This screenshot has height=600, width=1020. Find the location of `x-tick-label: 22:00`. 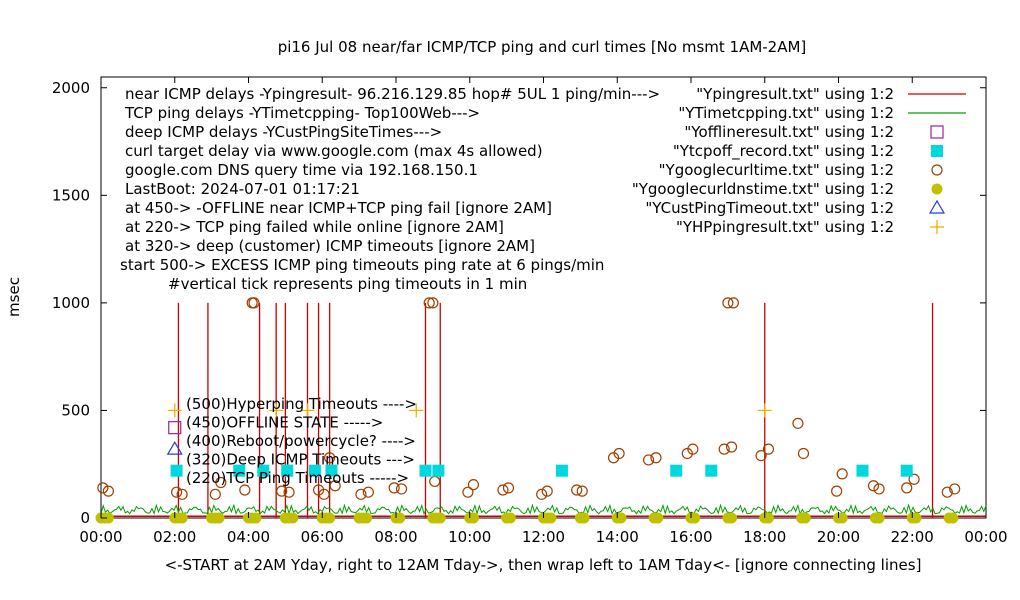

x-tick-label: 22:00 is located at coordinates (912, 537).